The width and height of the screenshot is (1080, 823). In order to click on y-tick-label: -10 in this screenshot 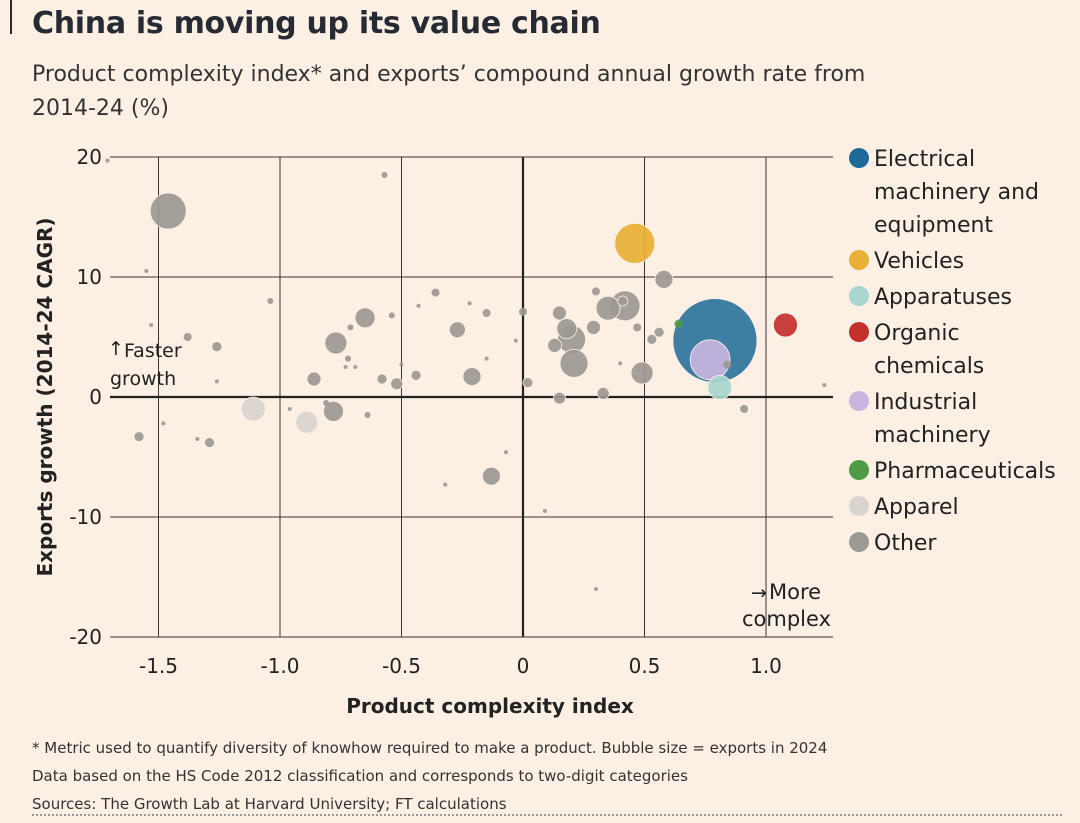, I will do `click(85, 517)`.